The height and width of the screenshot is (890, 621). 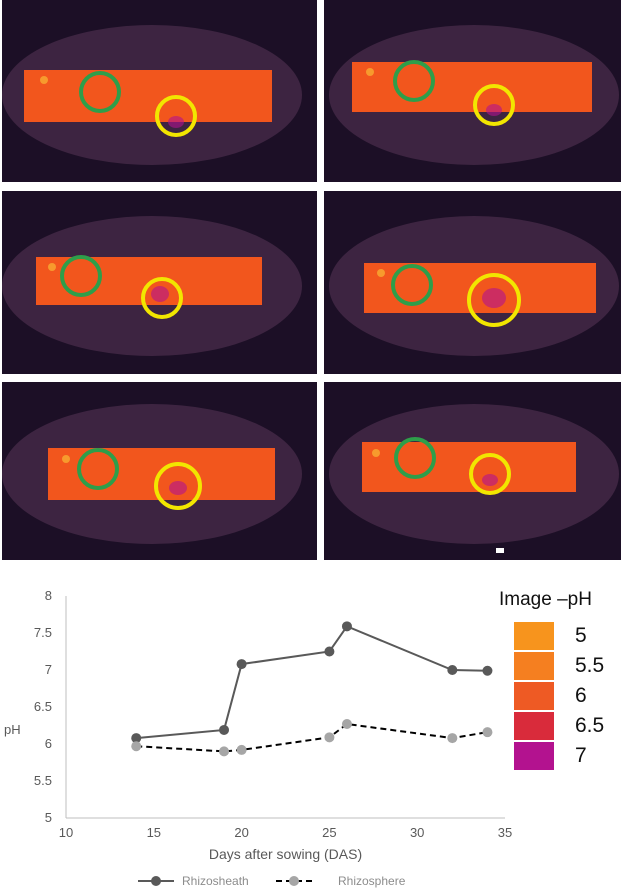 I want to click on color-scale-label: 5, so click(x=581, y=635).